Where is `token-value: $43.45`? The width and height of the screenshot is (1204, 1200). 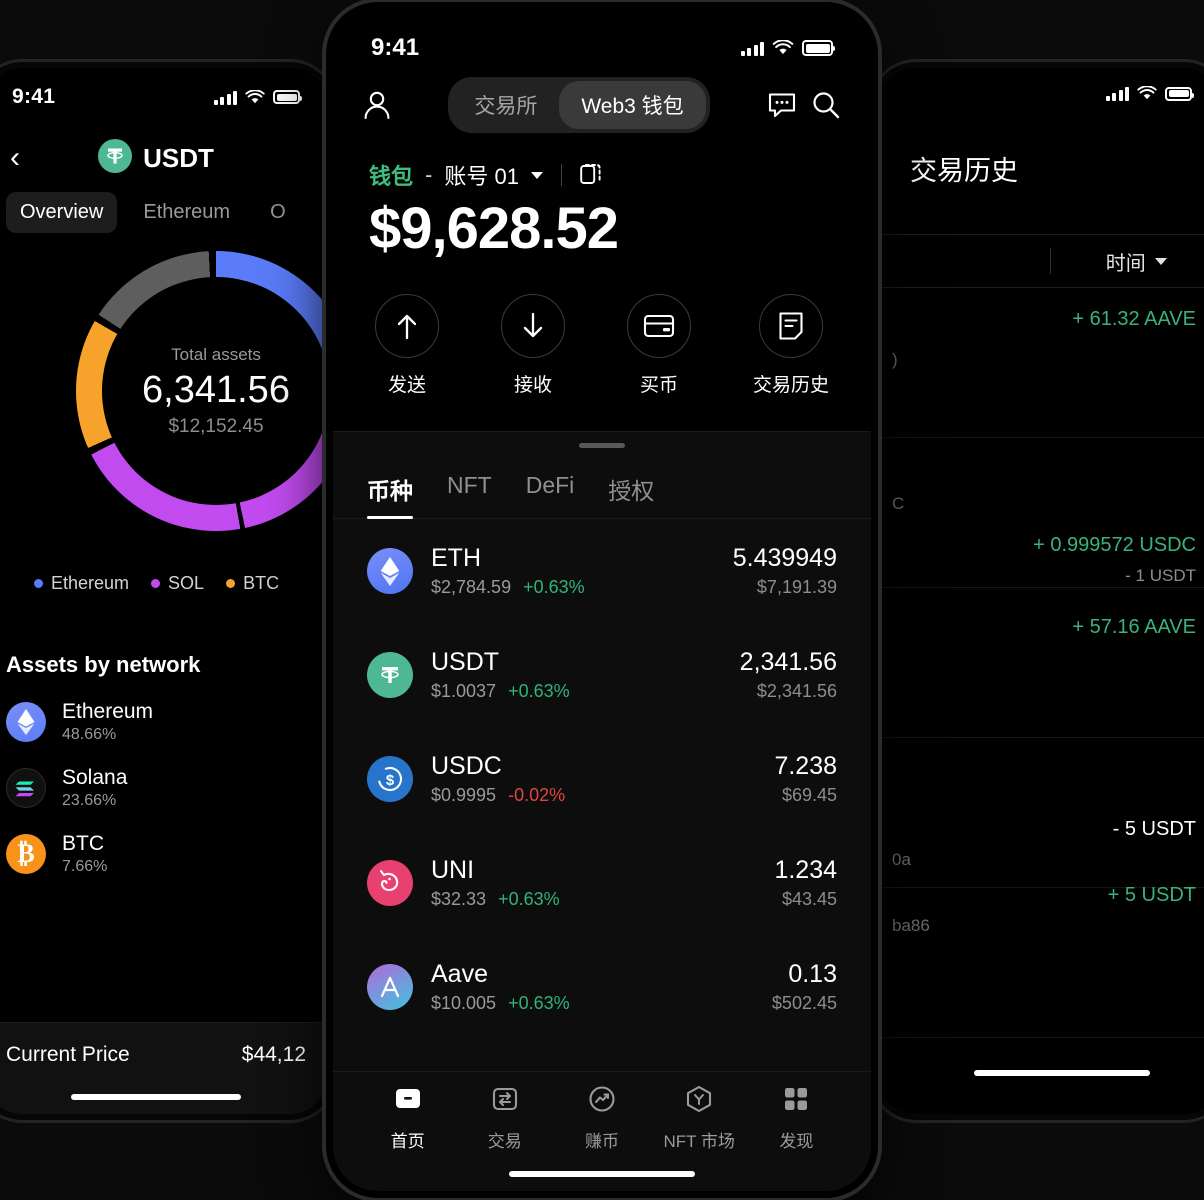 token-value: $43.45 is located at coordinates (809, 899).